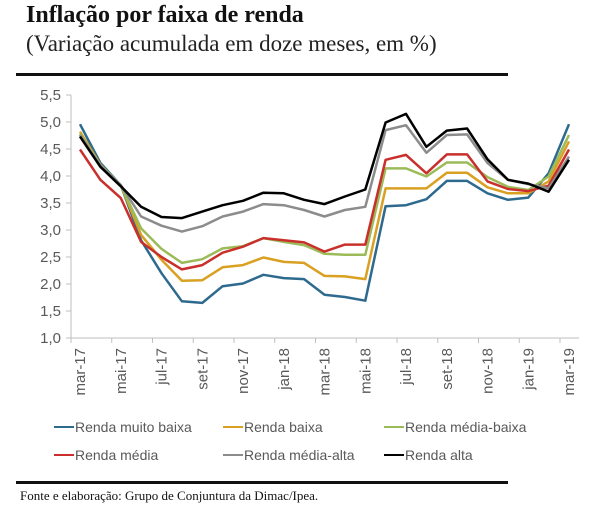 Image resolution: width=610 pixels, height=529 pixels. Describe the element at coordinates (121, 371) in the screenshot. I see `x-tick-label: mai-17` at that location.